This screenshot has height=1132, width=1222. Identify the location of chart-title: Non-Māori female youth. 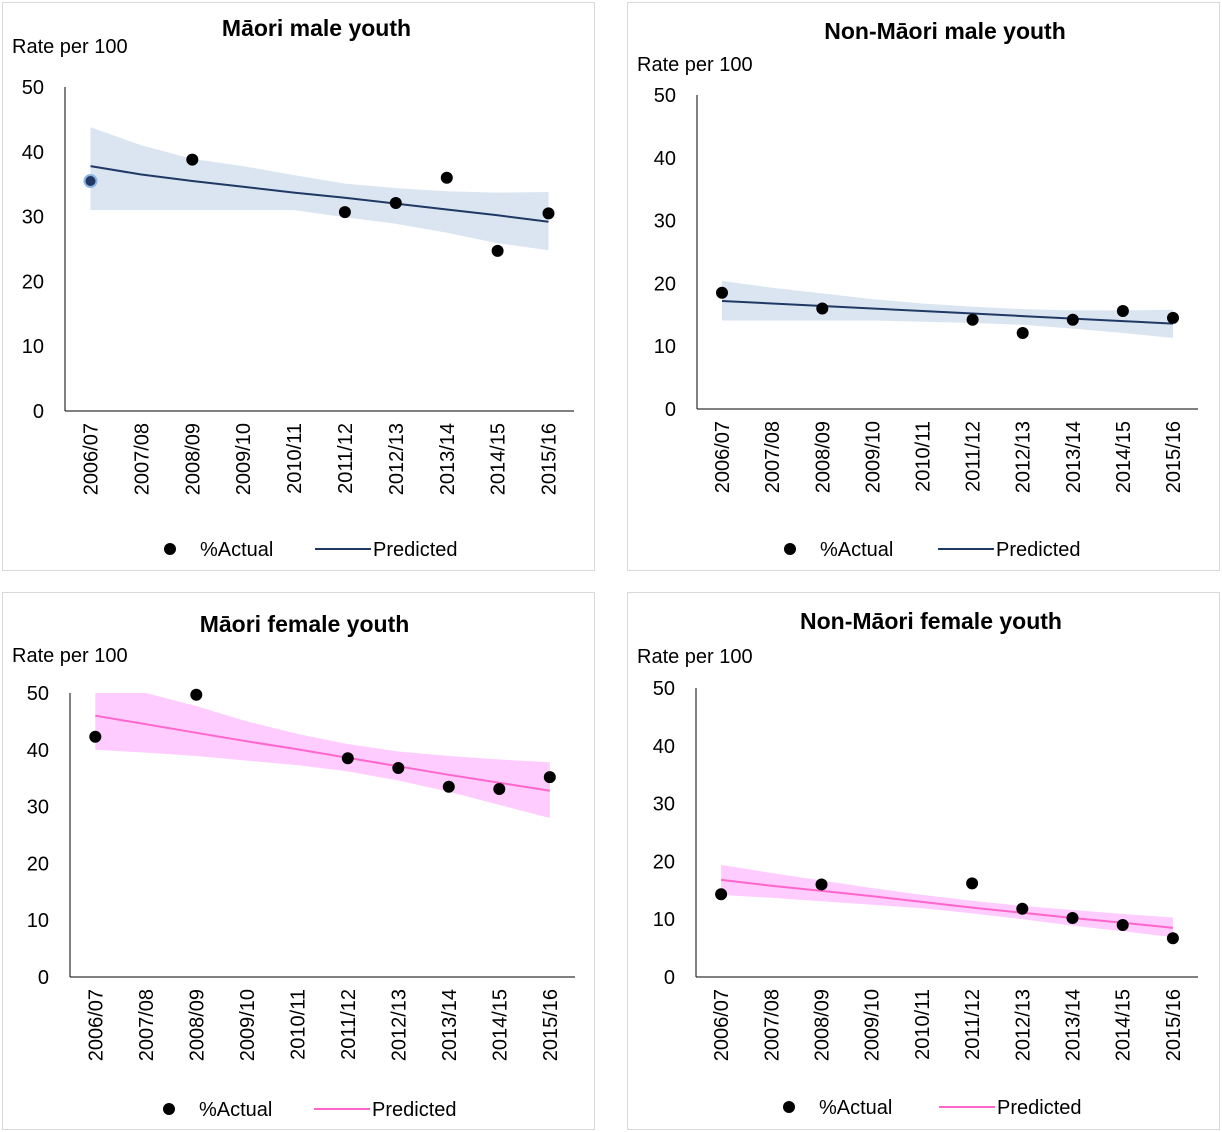
(931, 621).